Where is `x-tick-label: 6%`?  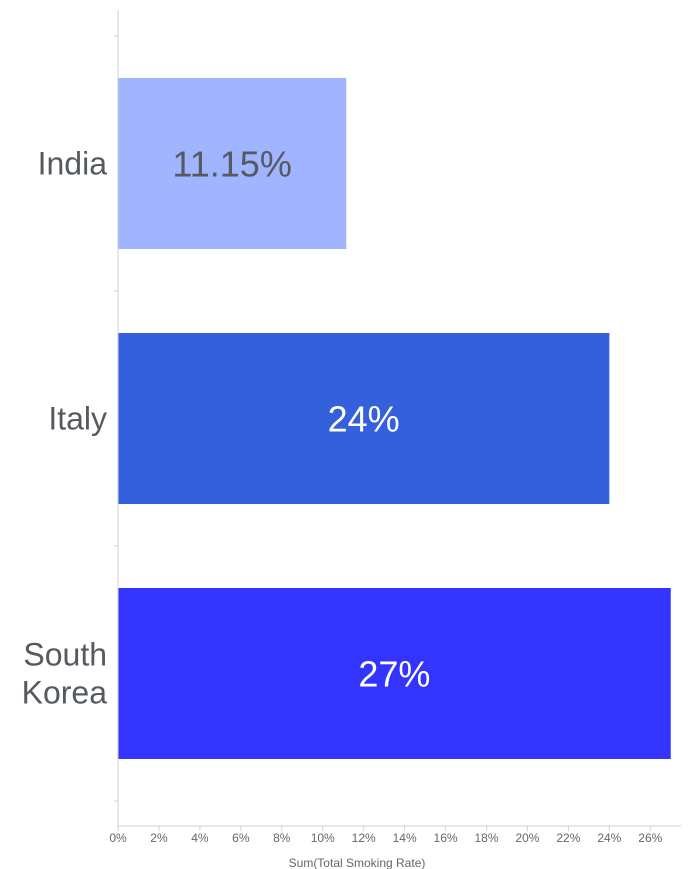 x-tick-label: 6% is located at coordinates (241, 838).